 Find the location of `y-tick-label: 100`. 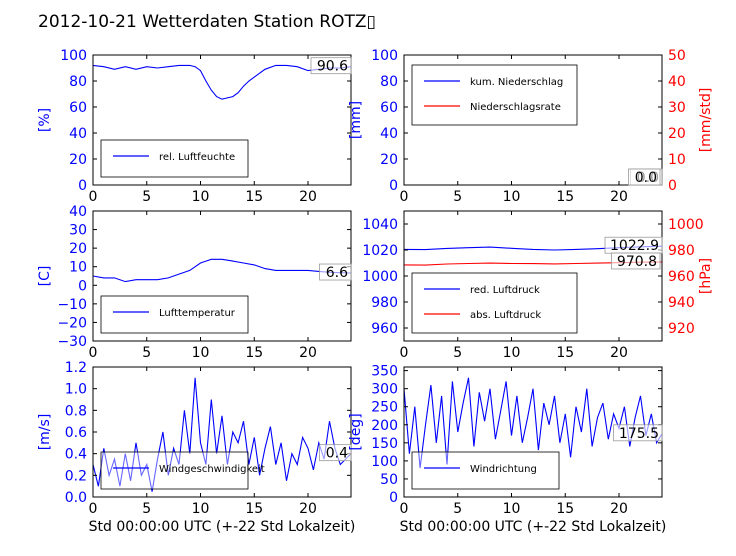

y-tick-label: 100 is located at coordinates (384, 56).